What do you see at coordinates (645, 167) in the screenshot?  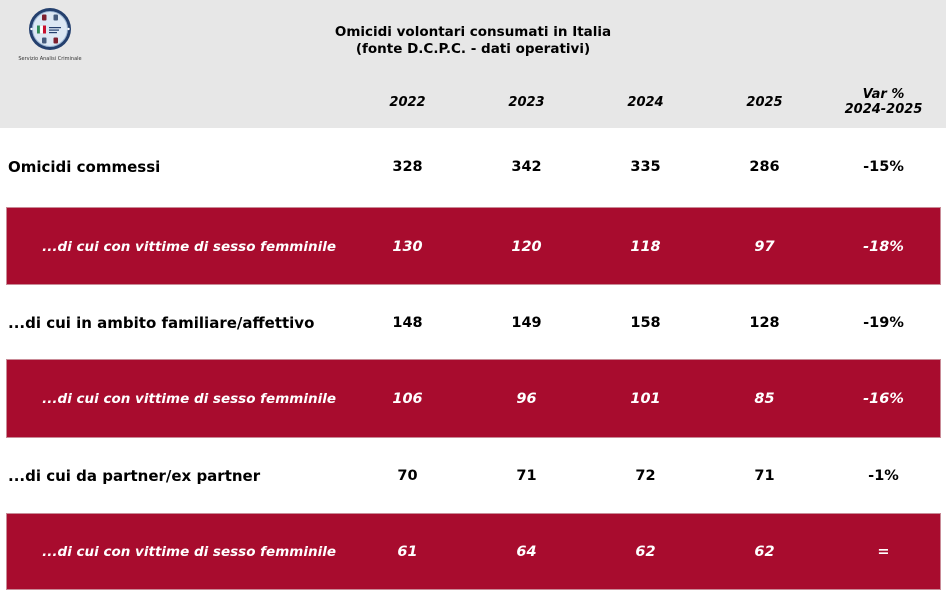 I see `value-2024: 335` at bounding box center [645, 167].